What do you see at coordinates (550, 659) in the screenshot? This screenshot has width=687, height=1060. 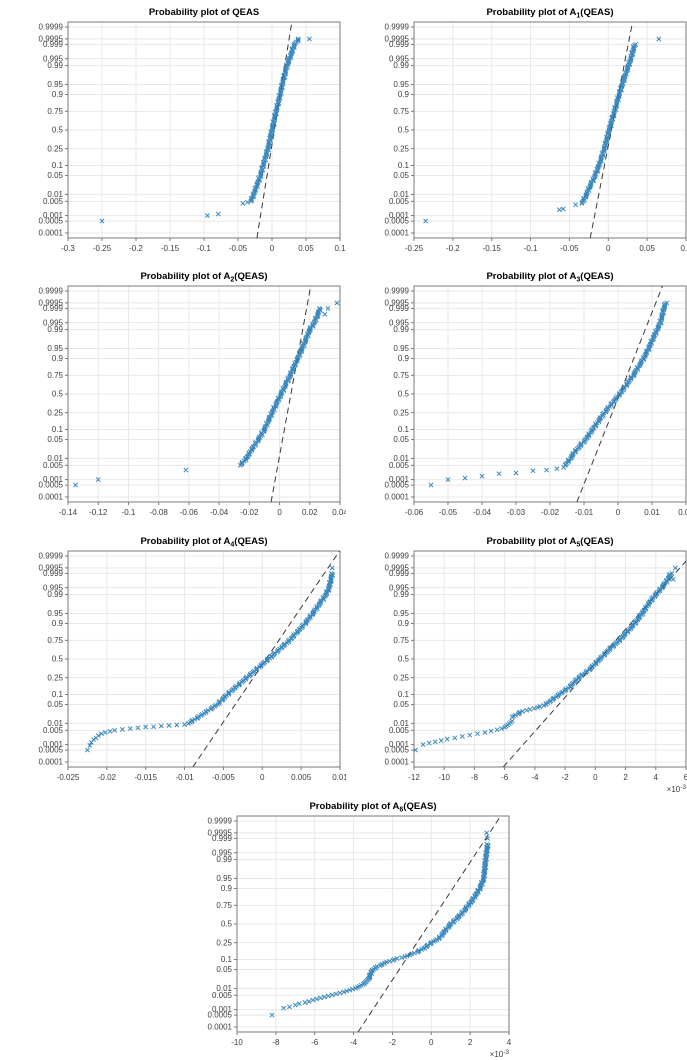 I see `grid-lines` at bounding box center [550, 659].